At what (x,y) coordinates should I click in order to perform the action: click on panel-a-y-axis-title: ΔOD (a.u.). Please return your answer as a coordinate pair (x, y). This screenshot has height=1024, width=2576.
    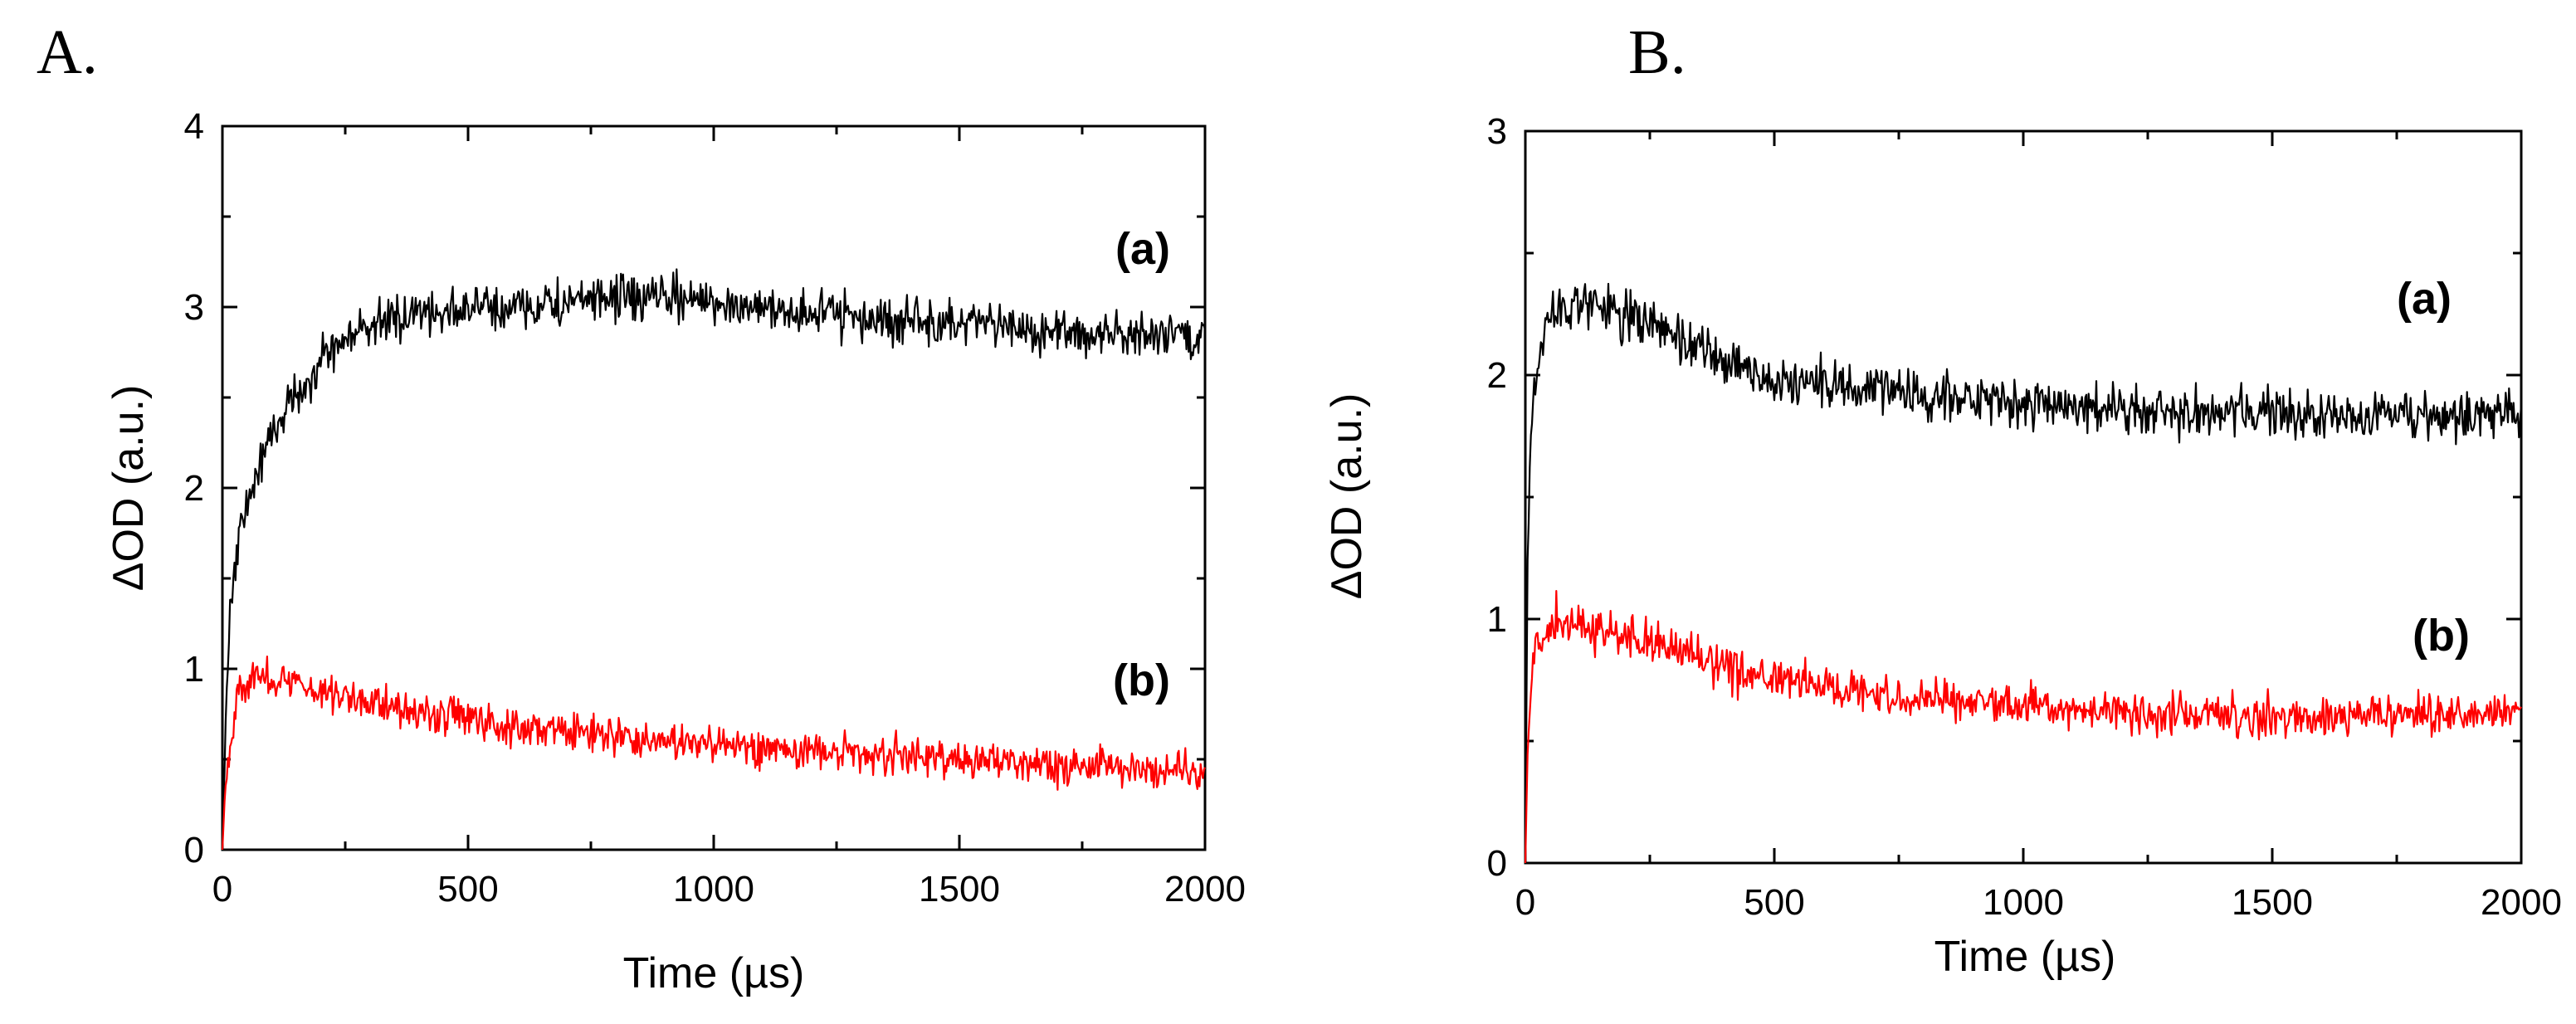
    Looking at the image, I should click on (129, 488).